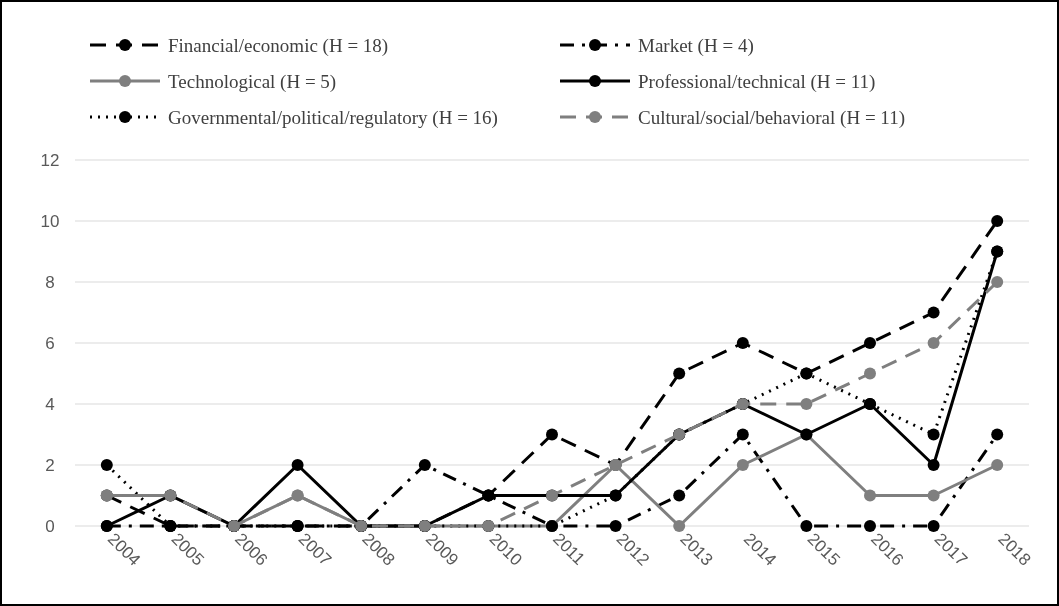 This screenshot has width=1059, height=606. Describe the element at coordinates (50, 221) in the screenshot. I see `y-tick-label: 10` at that location.